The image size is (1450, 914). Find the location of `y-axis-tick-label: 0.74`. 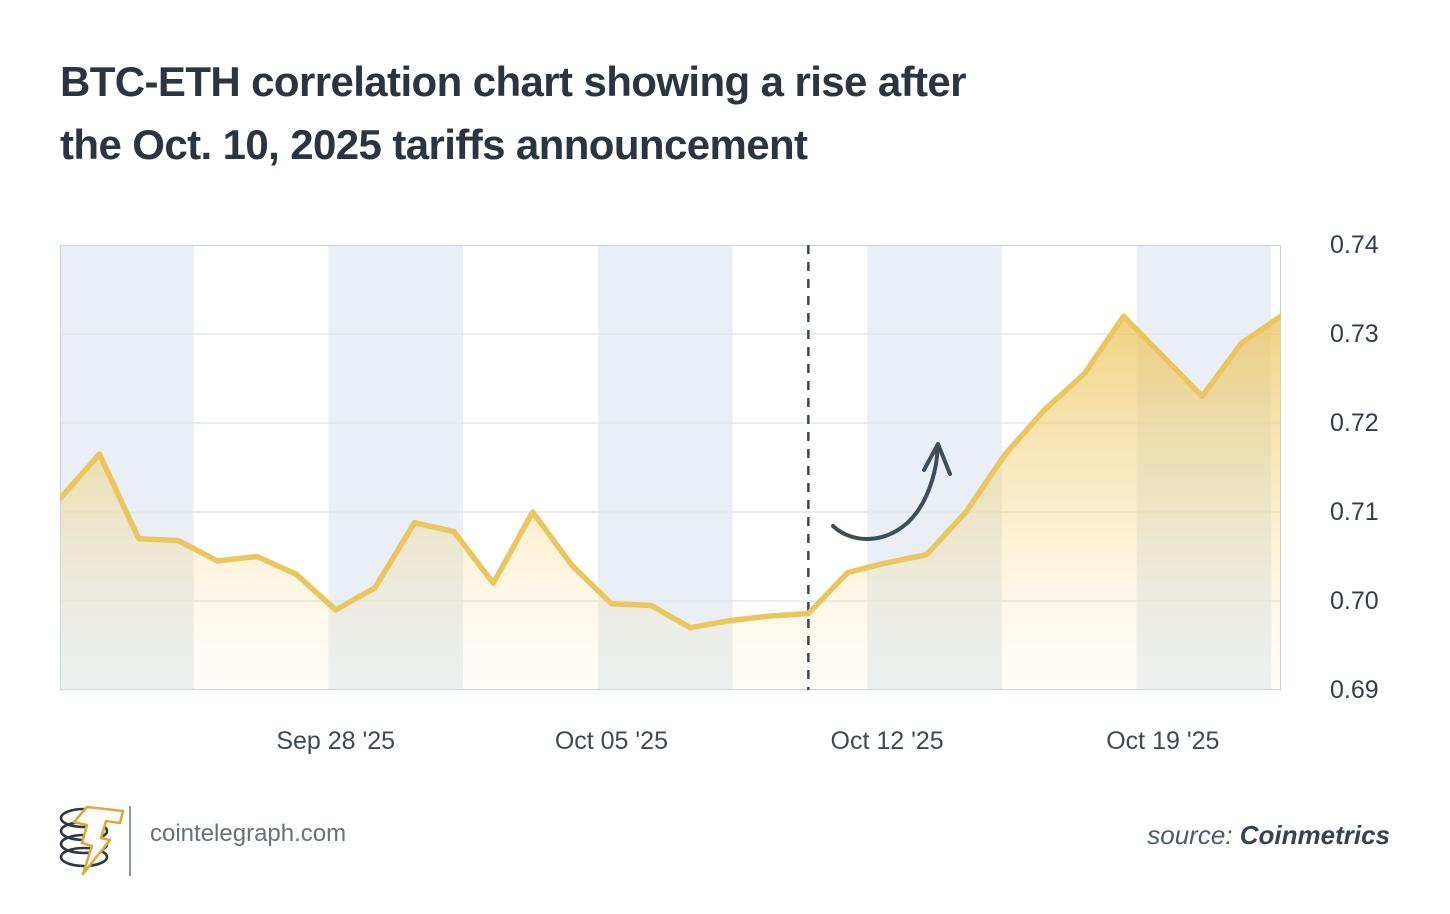

y-axis-tick-label: 0.74 is located at coordinates (1354, 245).